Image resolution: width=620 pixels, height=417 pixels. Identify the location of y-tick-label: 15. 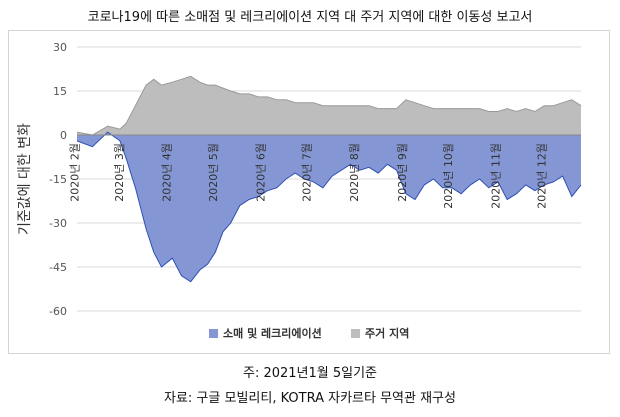
(60, 91).